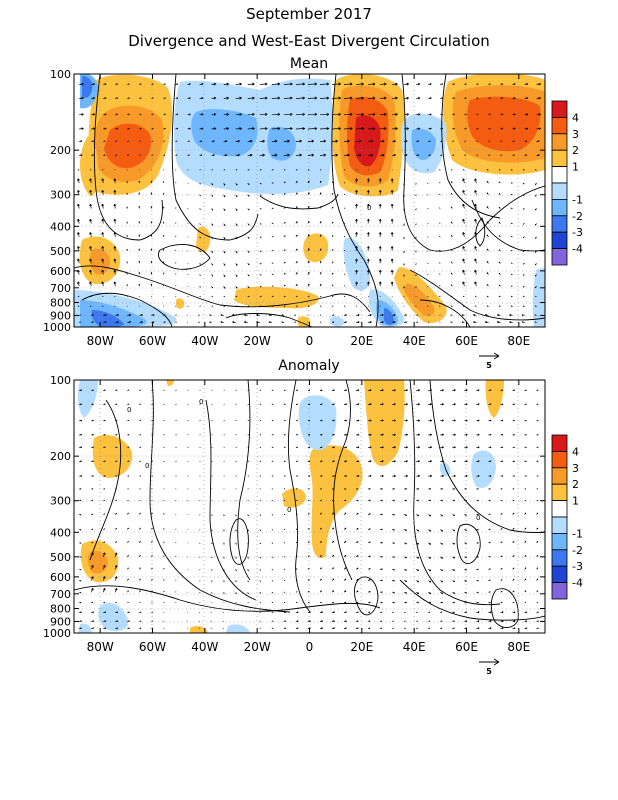 The height and width of the screenshot is (800, 618). I want to click on mean-x-tick-label: 60W, so click(152, 341).